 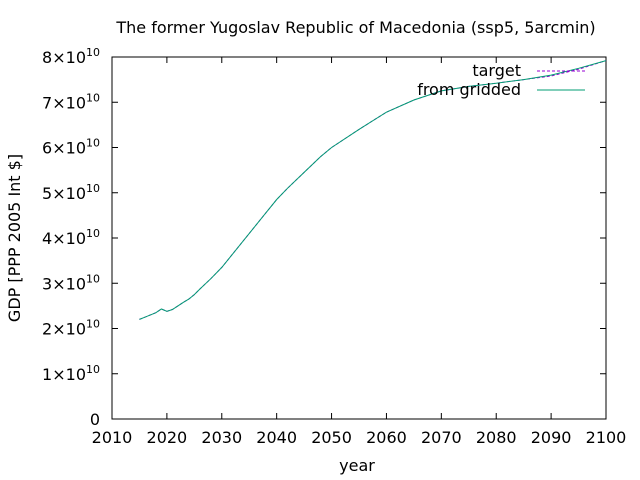 What do you see at coordinates (357, 465) in the screenshot?
I see `x-axis-label: year` at bounding box center [357, 465].